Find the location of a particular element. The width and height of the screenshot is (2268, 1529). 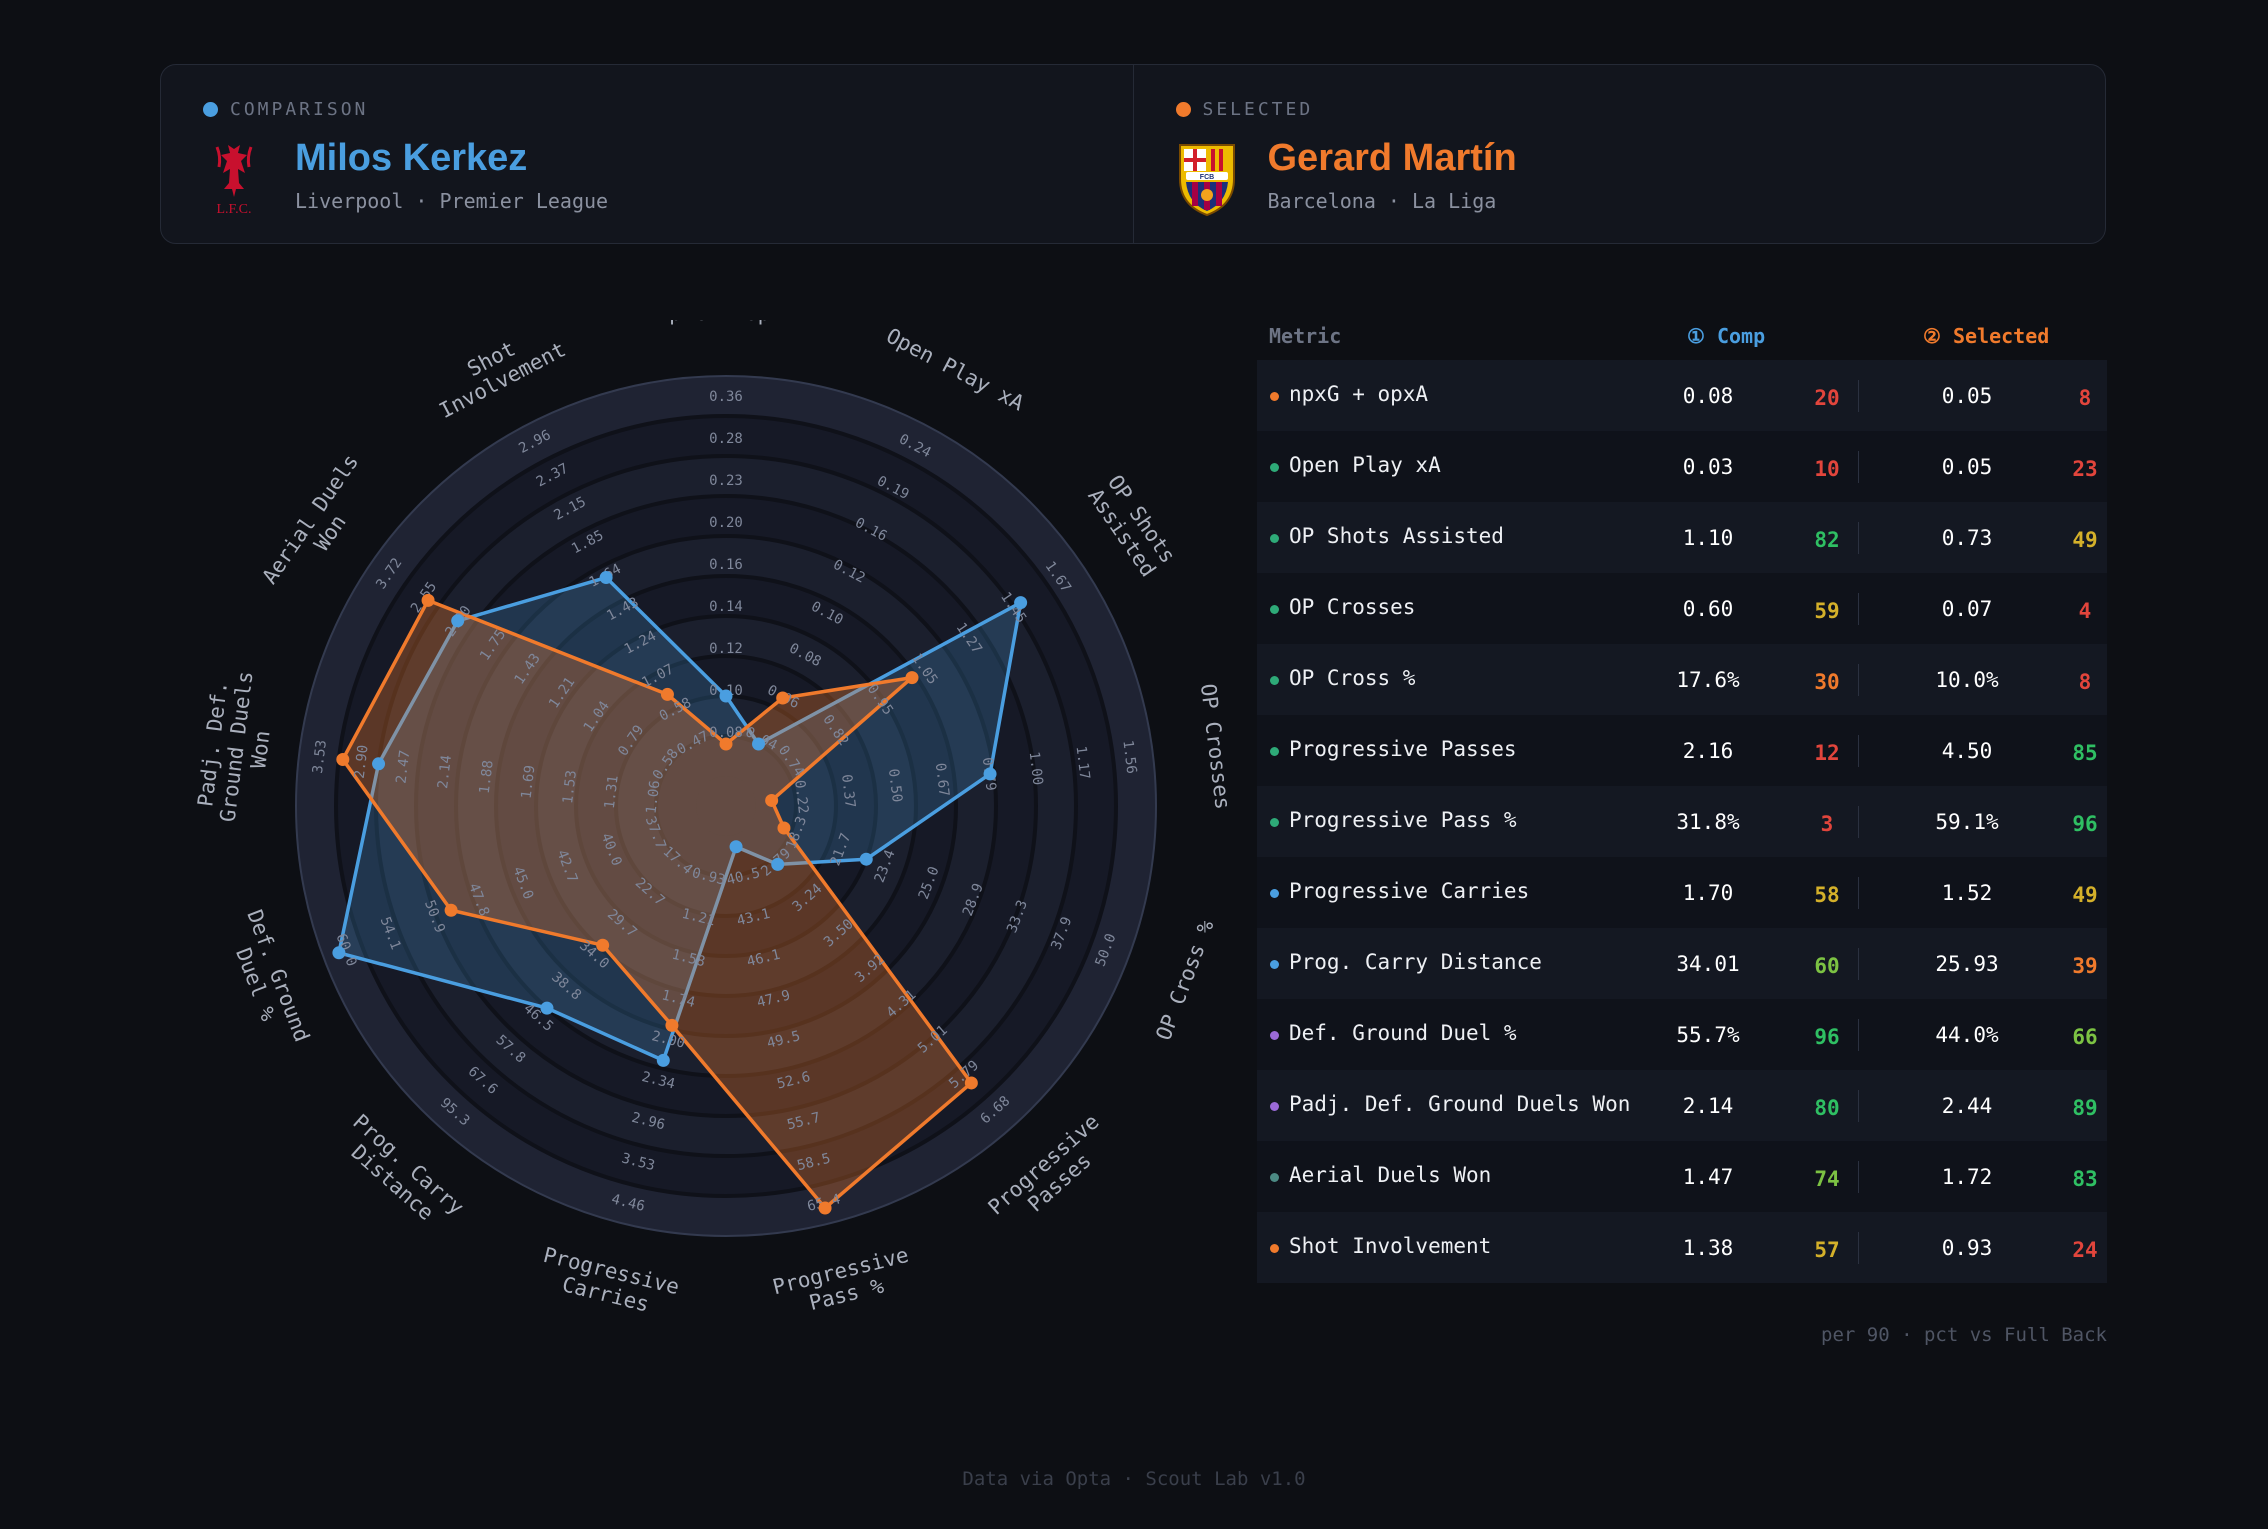

comp-value: 1.70 is located at coordinates (1708, 893).